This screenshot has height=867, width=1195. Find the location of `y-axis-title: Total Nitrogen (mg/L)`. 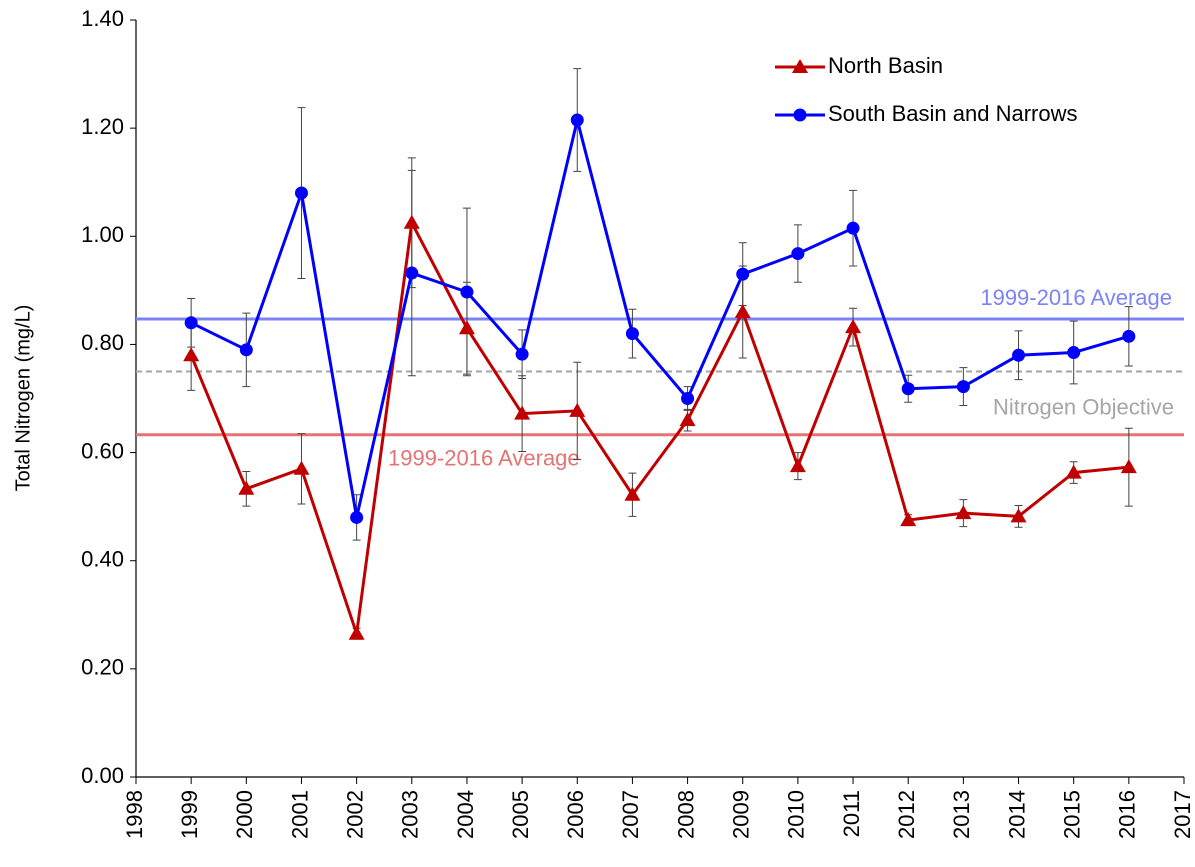

y-axis-title: Total Nitrogen (mg/L) is located at coordinates (23, 398).